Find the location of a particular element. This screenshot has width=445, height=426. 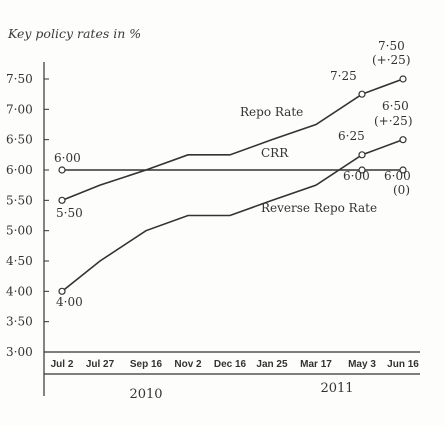

x-tick-label: Mar 17 is located at coordinates (316, 364).